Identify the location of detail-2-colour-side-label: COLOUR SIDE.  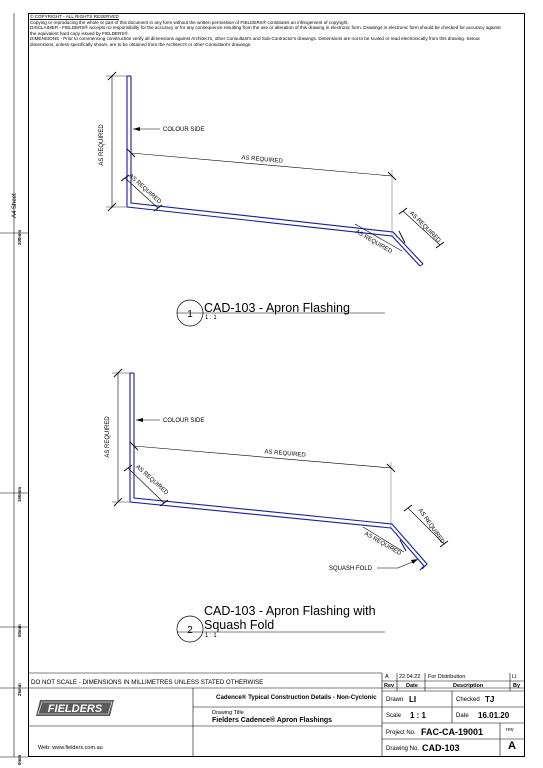
(183, 421).